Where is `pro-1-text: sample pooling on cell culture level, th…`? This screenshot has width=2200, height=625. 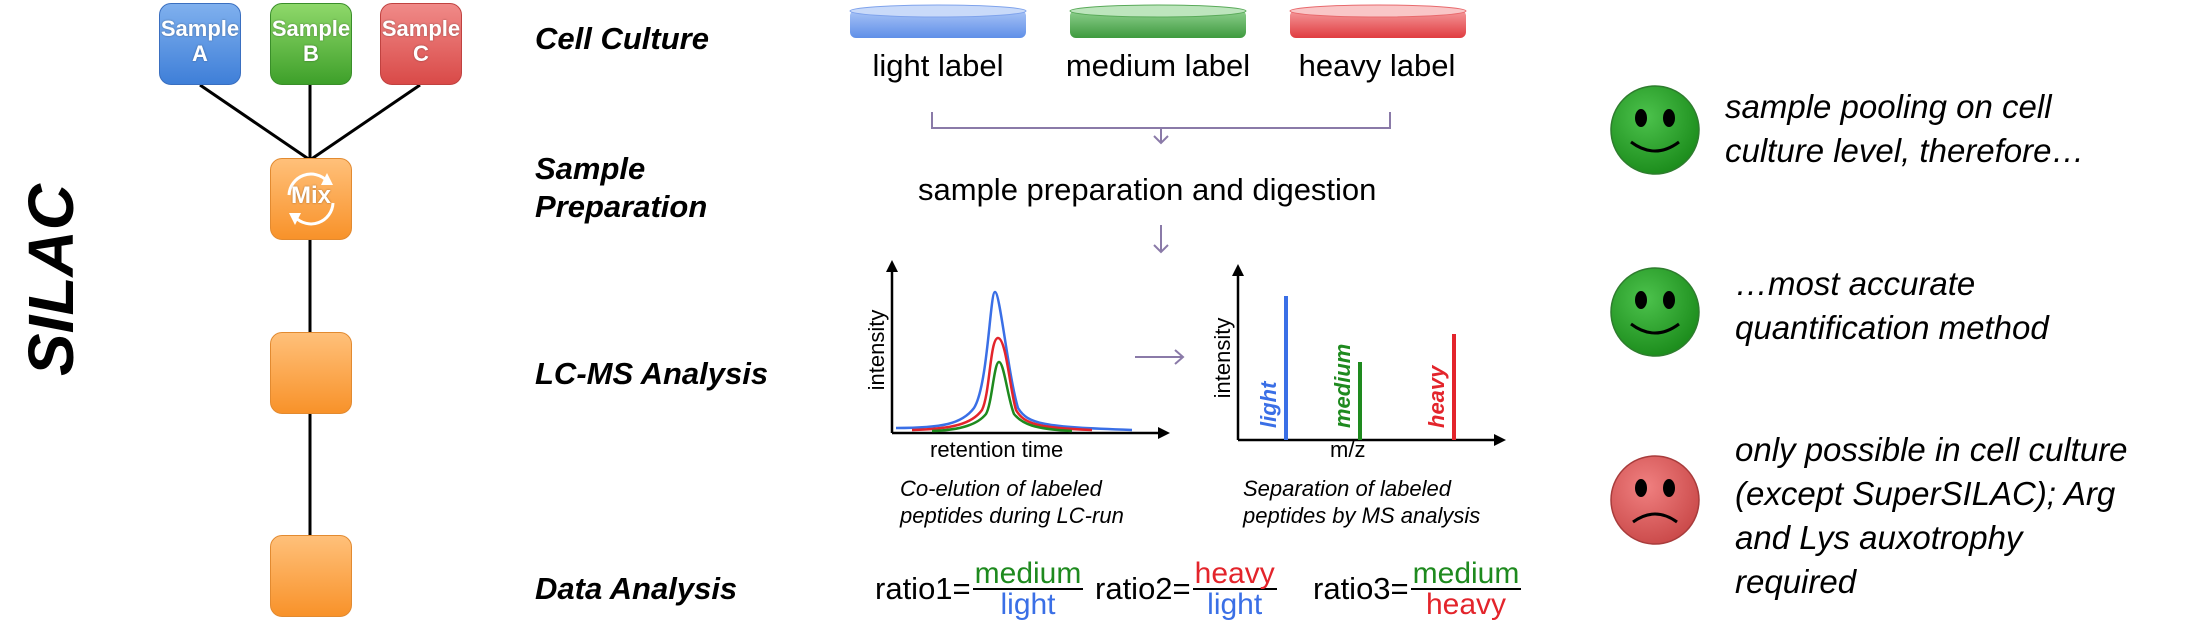 pro-1-text: sample pooling on cell culture level, th… is located at coordinates (1905, 129).